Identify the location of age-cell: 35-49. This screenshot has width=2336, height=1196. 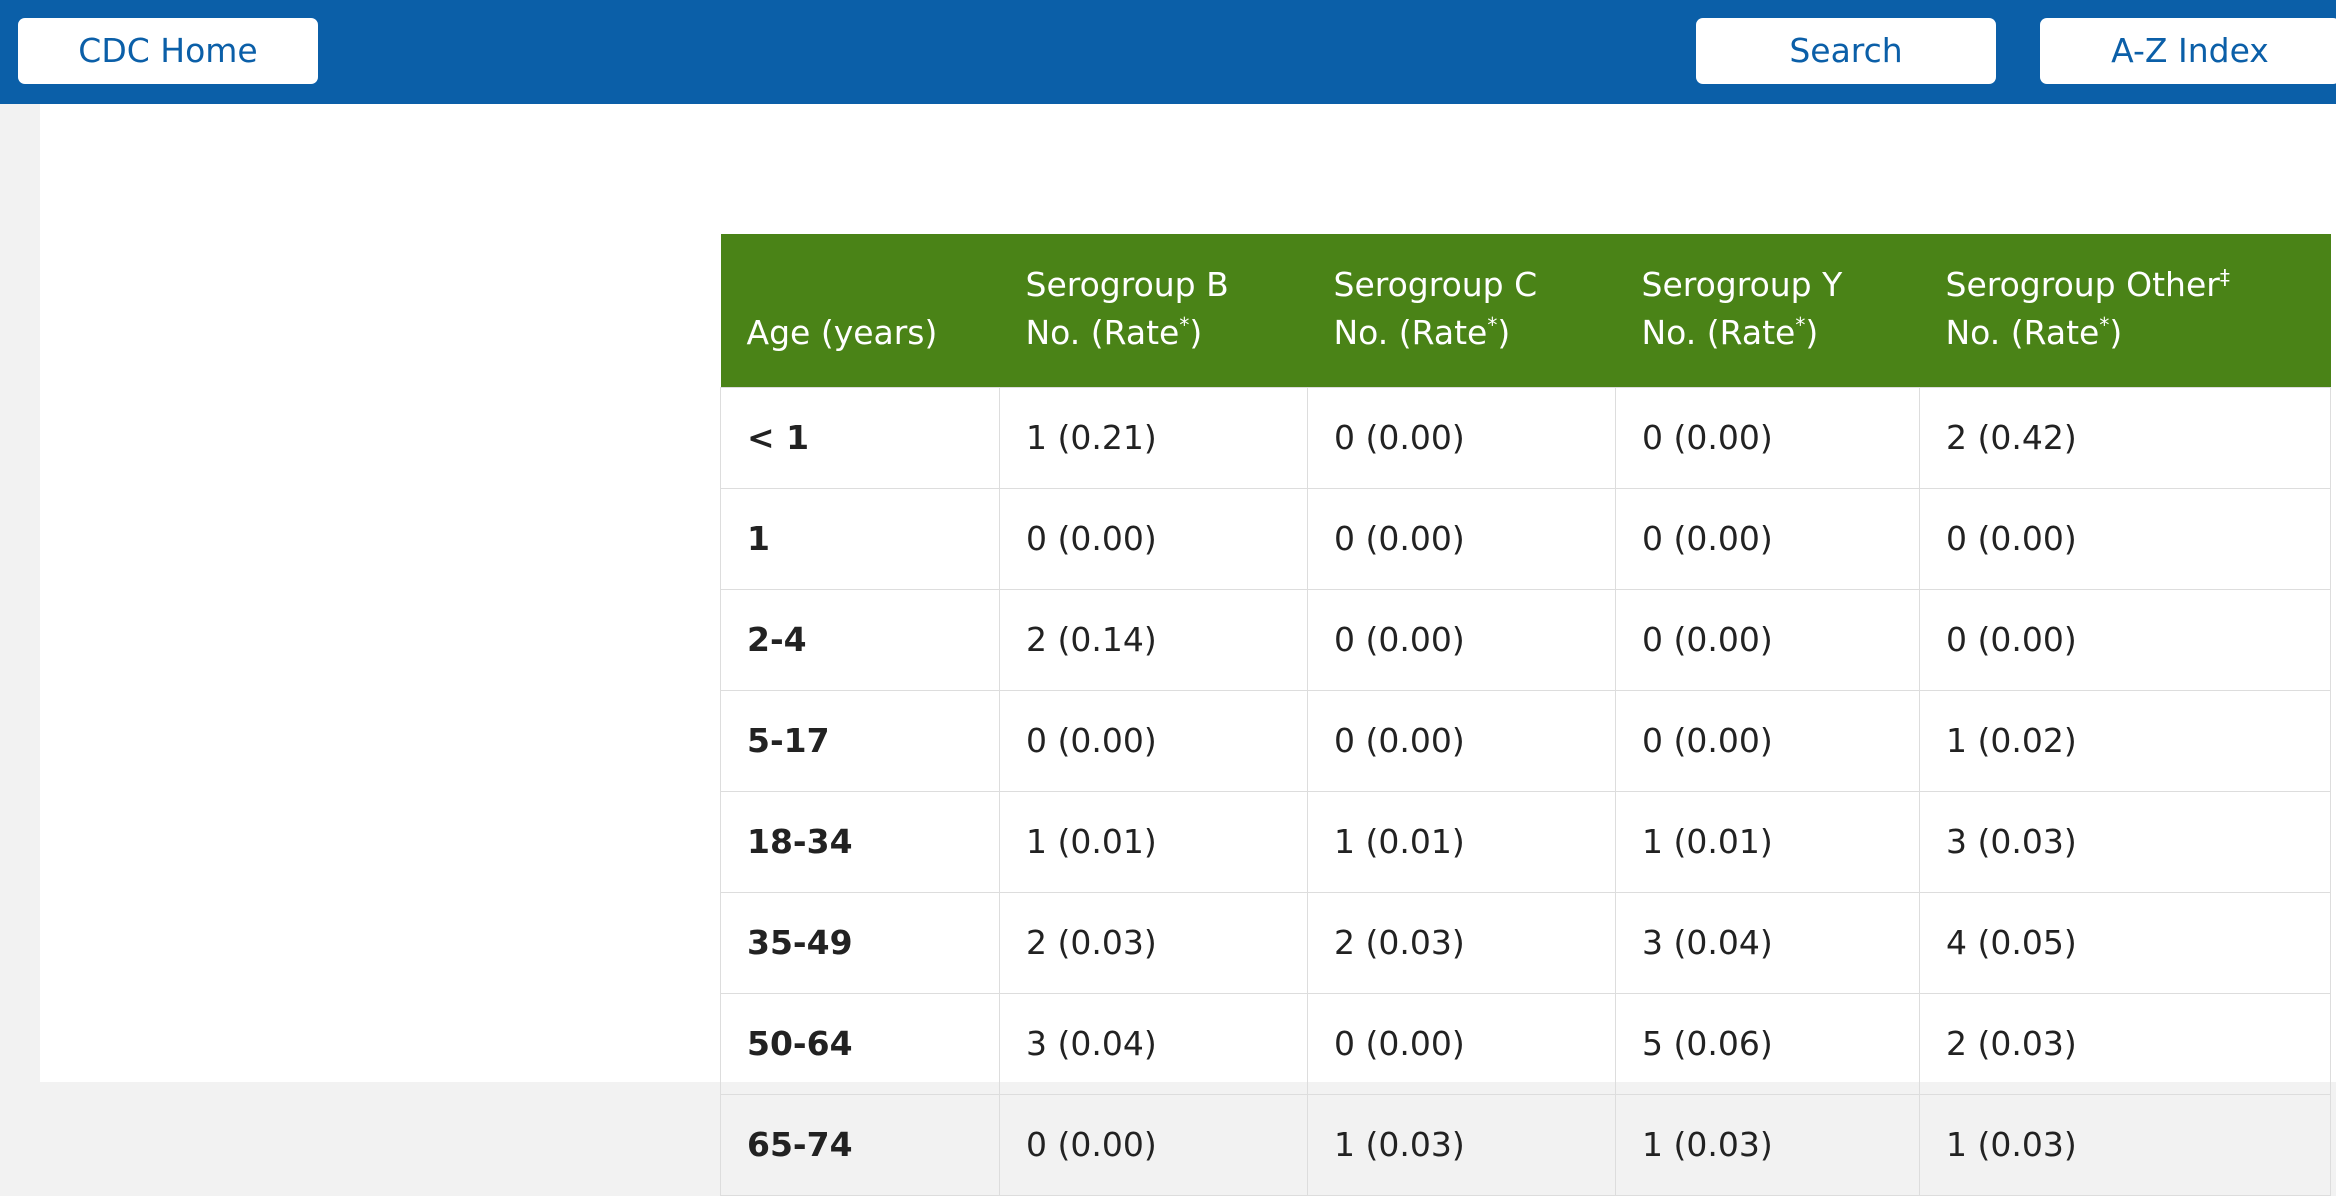
(860, 942).